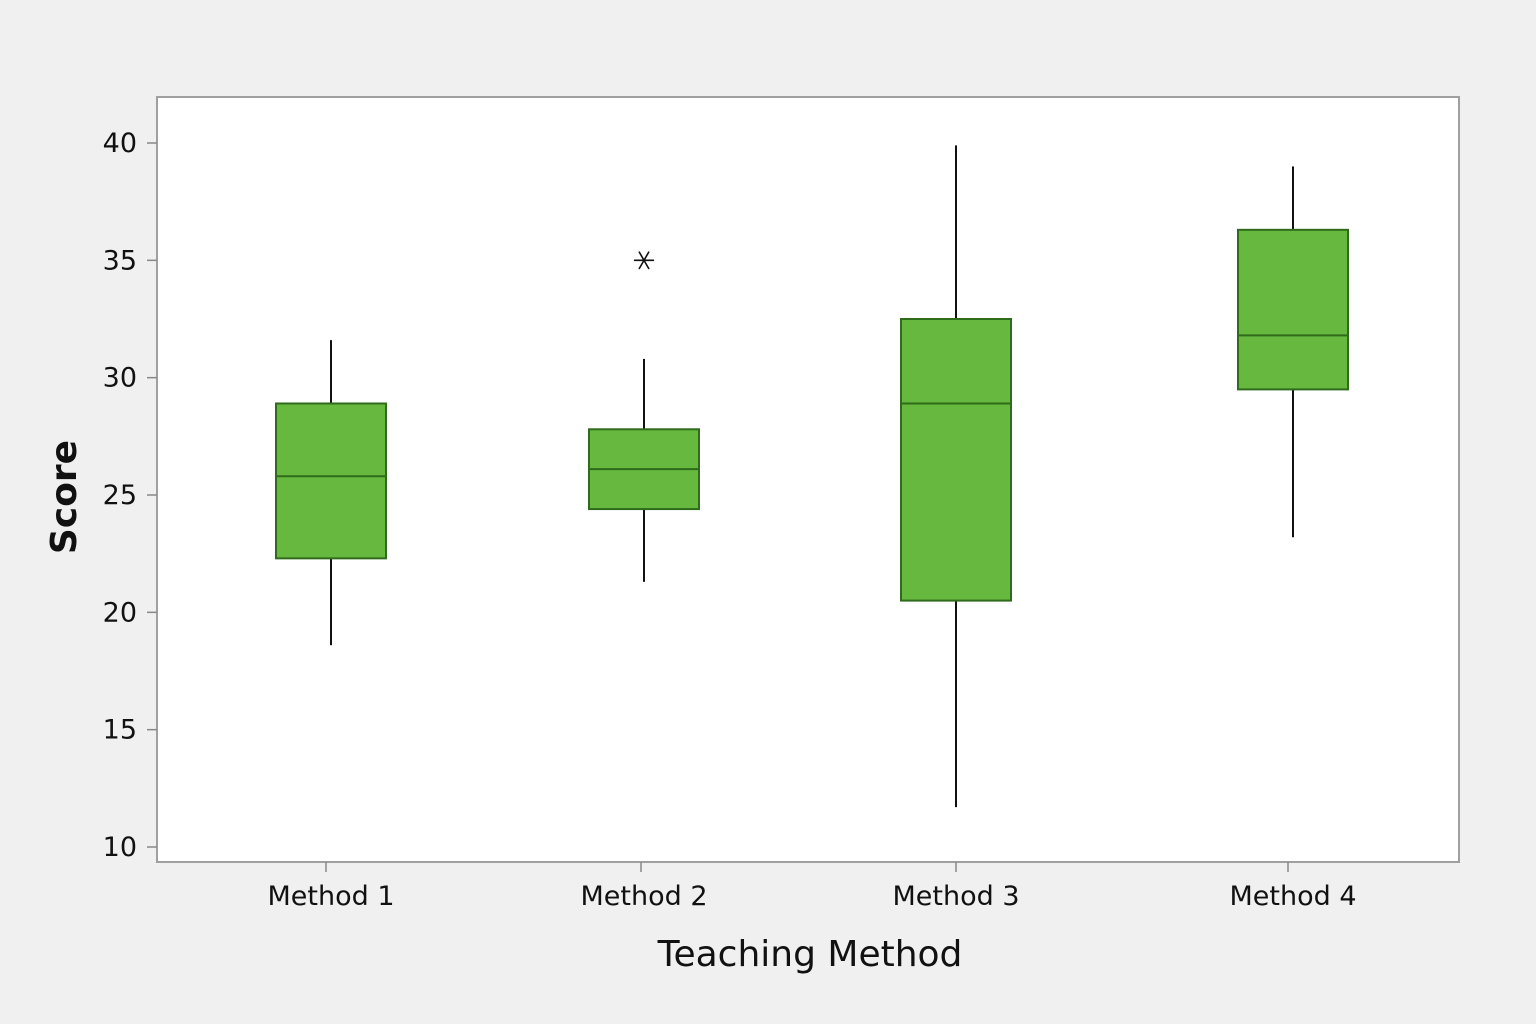 This screenshot has height=1024, width=1536. I want to click on x-tick-label: Method 3, so click(955, 896).